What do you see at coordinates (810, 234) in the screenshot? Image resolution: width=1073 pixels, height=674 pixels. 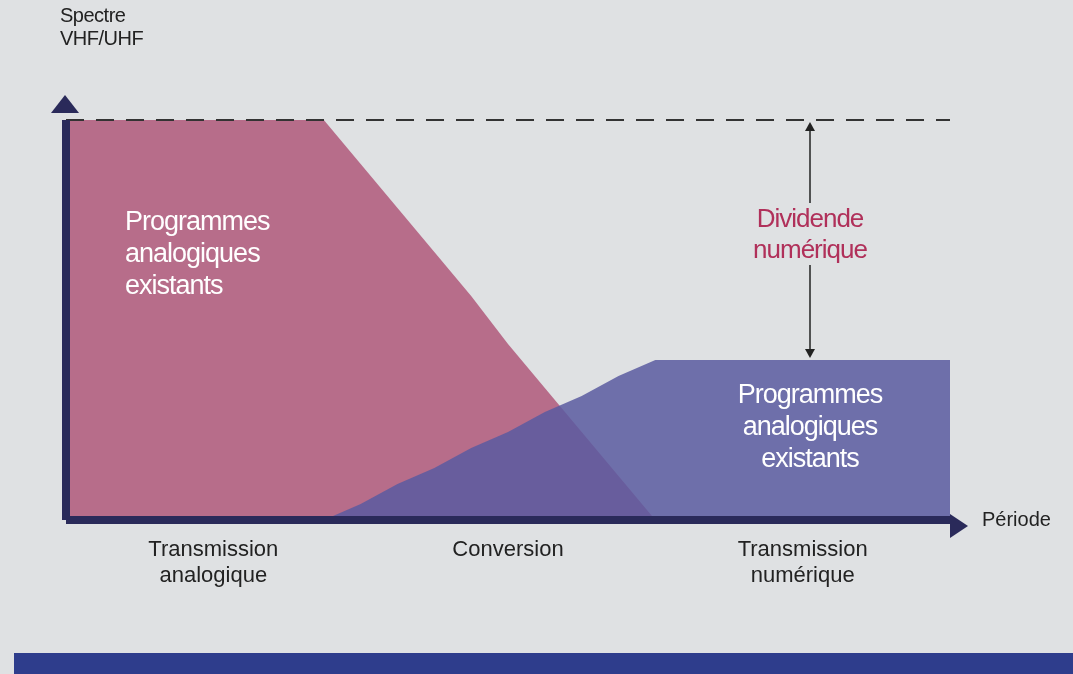 I see `annotation: Dividende numérique` at bounding box center [810, 234].